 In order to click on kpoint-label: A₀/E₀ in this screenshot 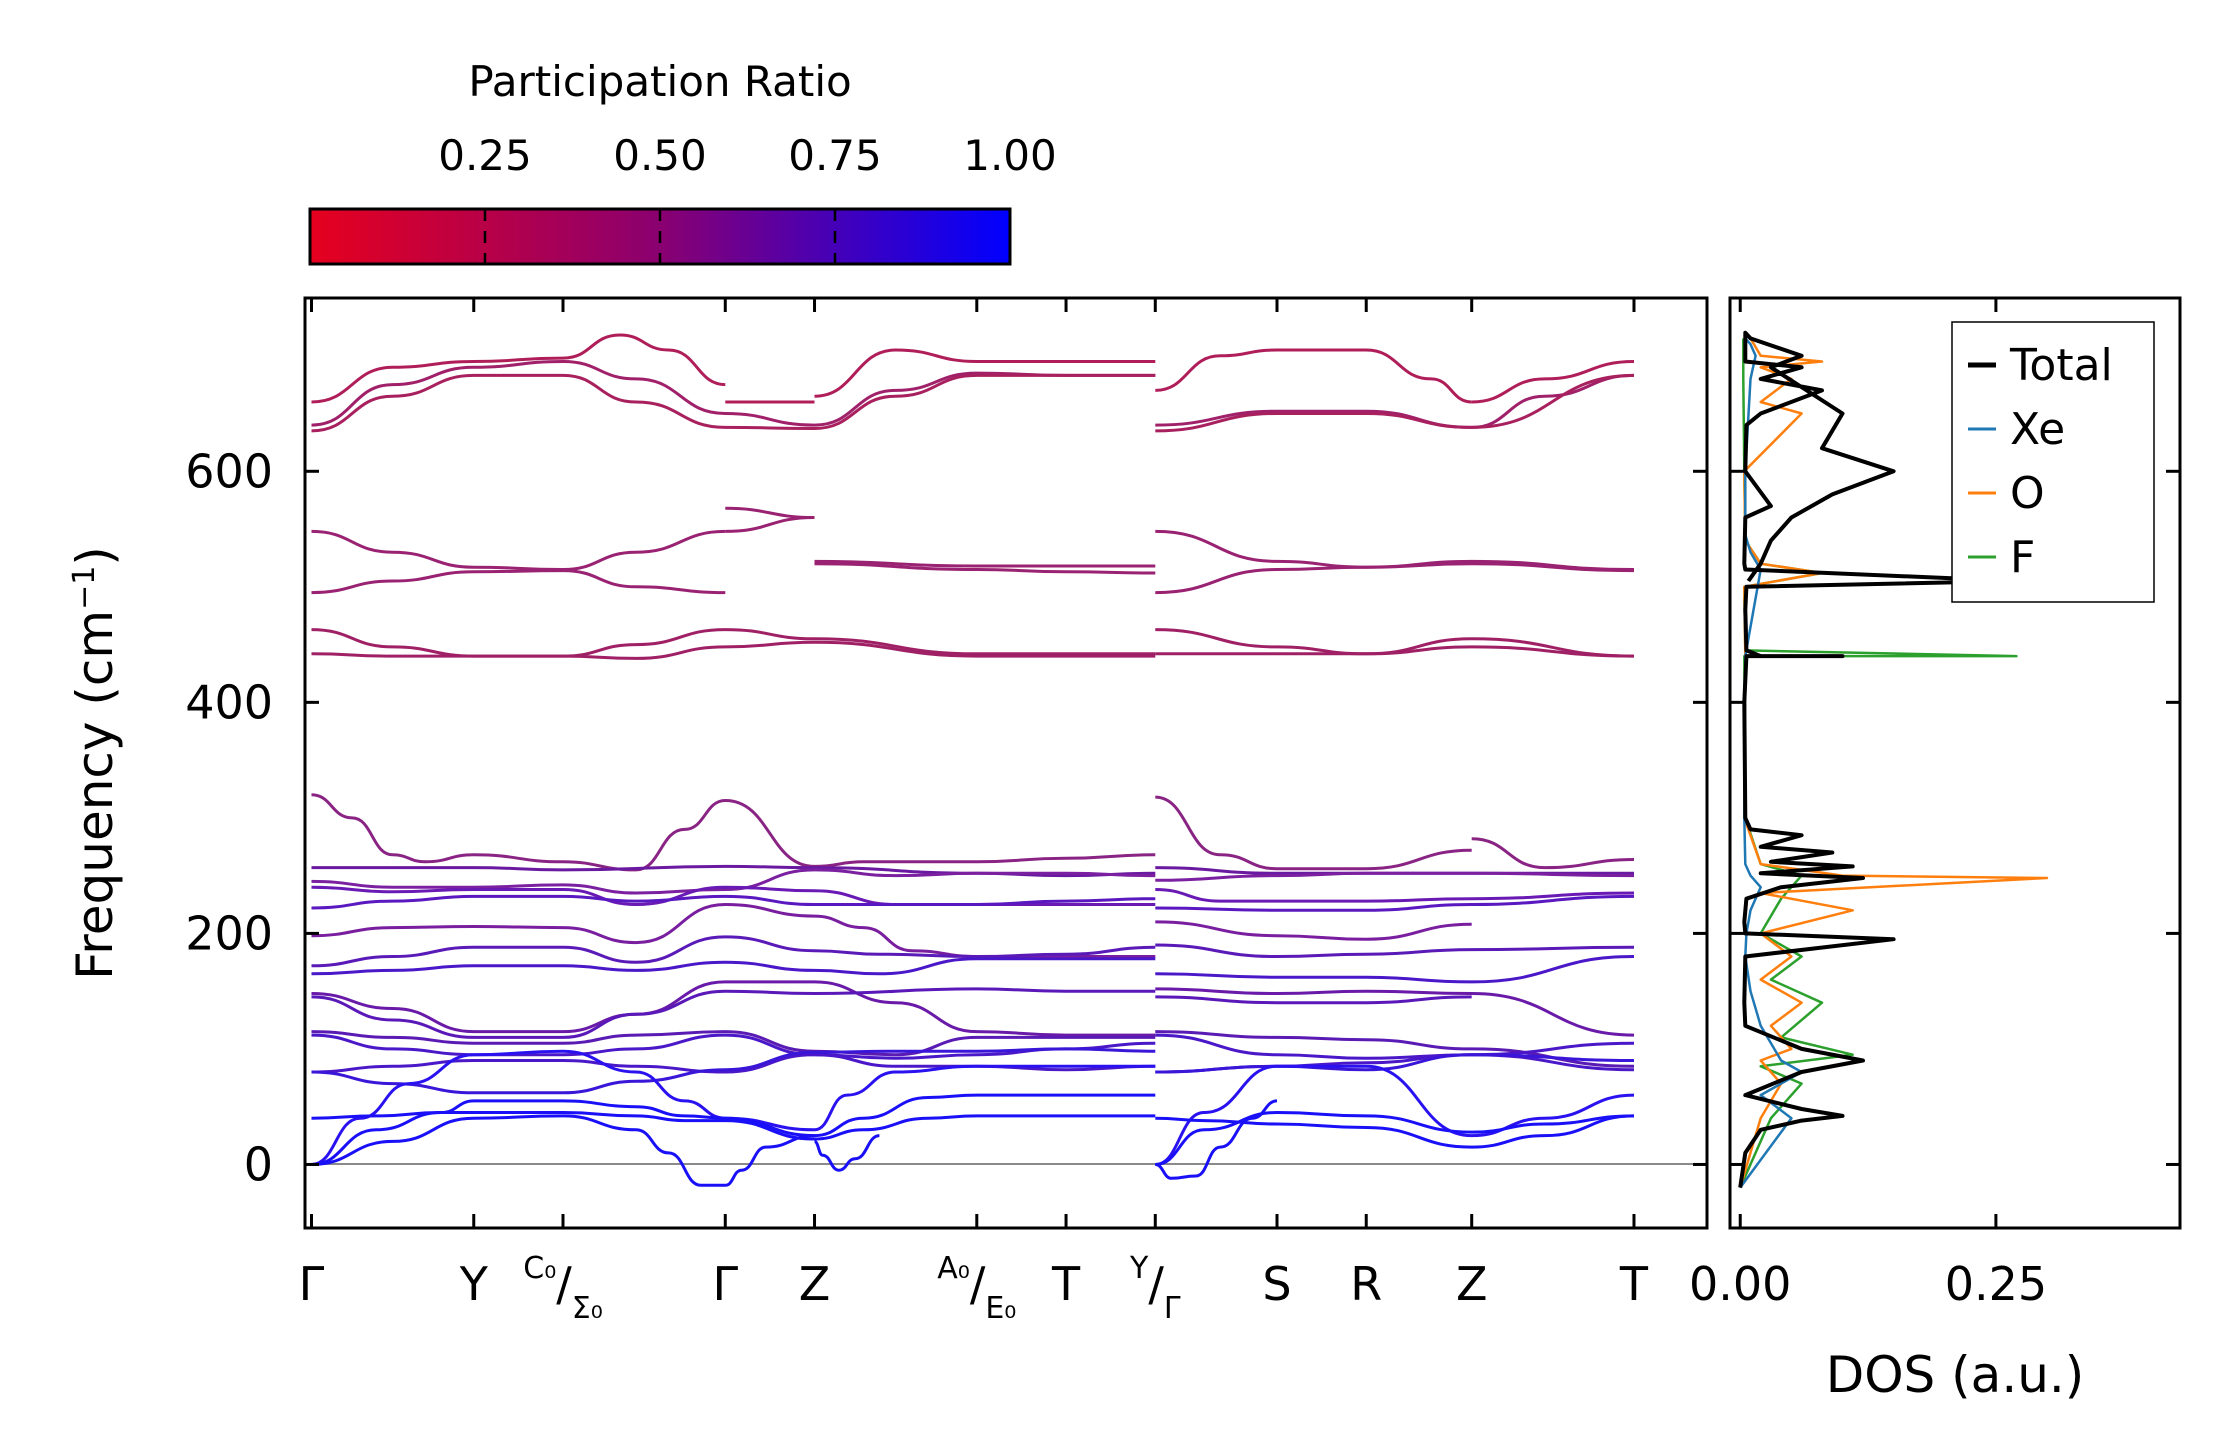, I will do `click(976, 1288)`.